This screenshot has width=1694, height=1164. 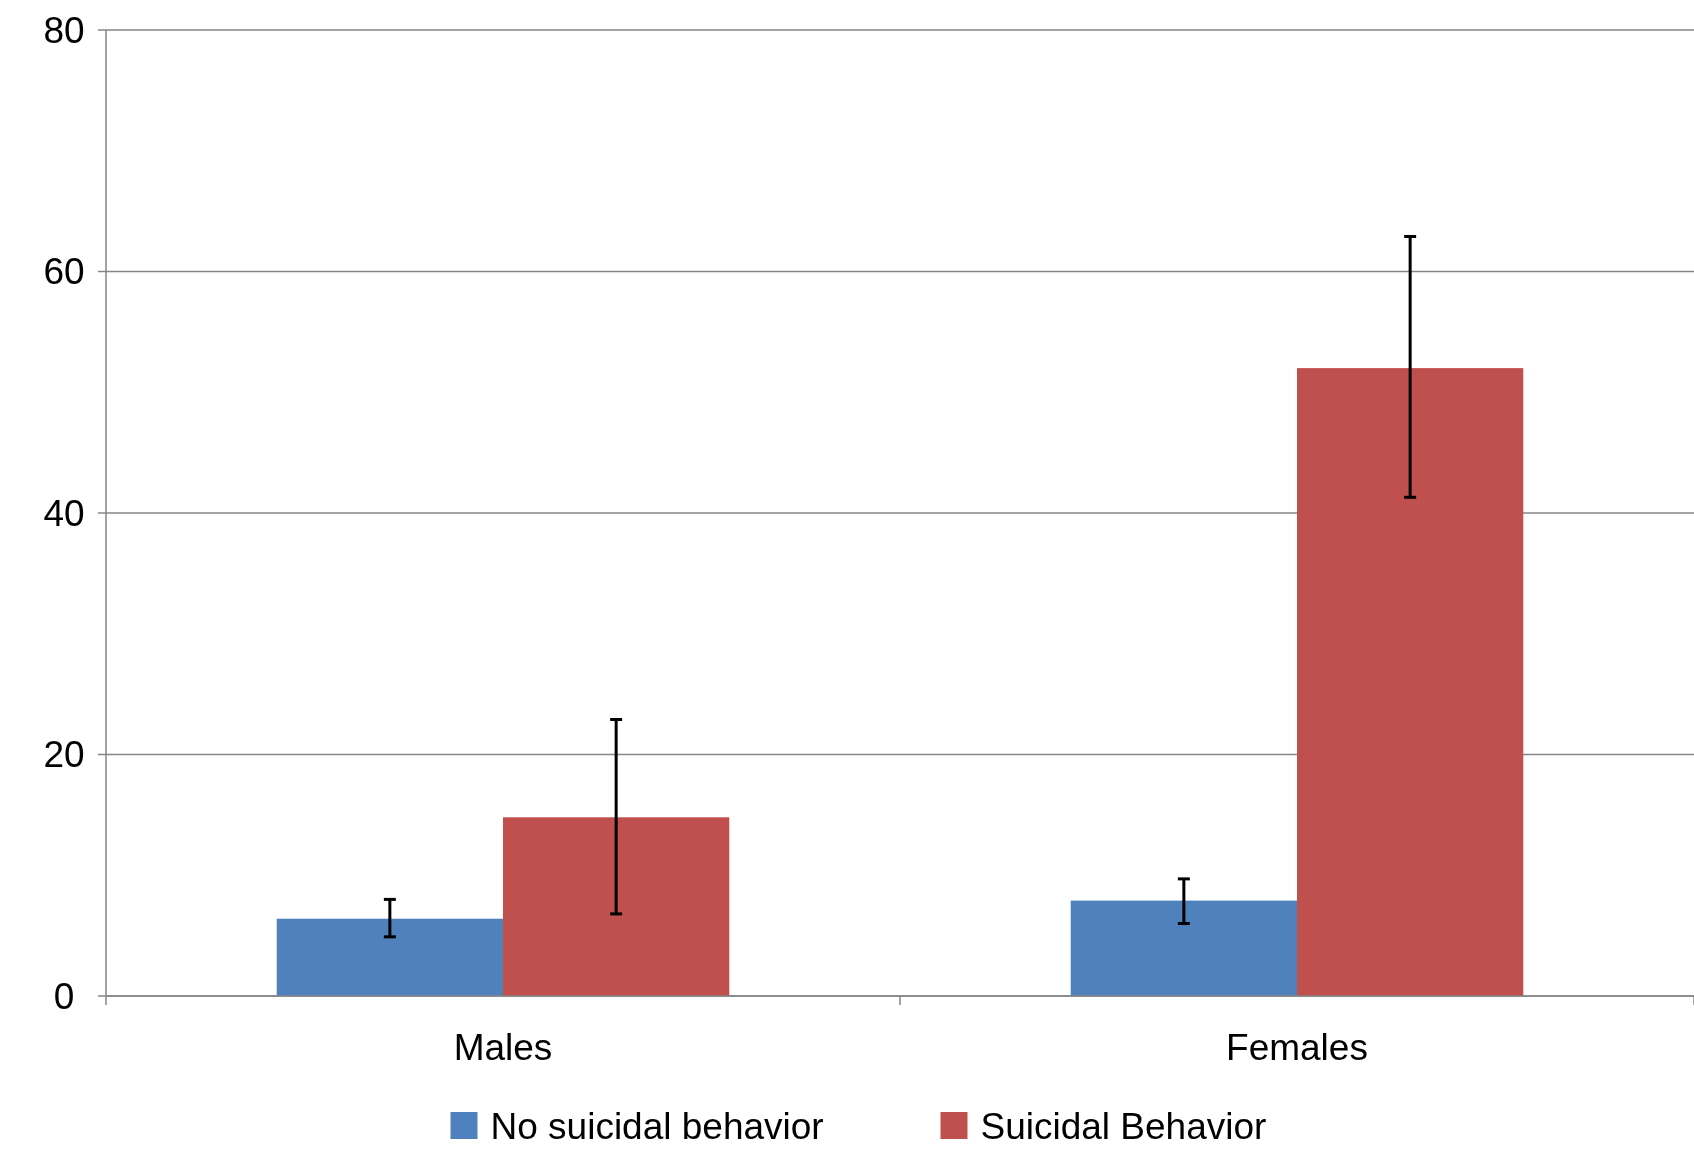 I want to click on y-tick-label: 20, so click(x=64, y=754).